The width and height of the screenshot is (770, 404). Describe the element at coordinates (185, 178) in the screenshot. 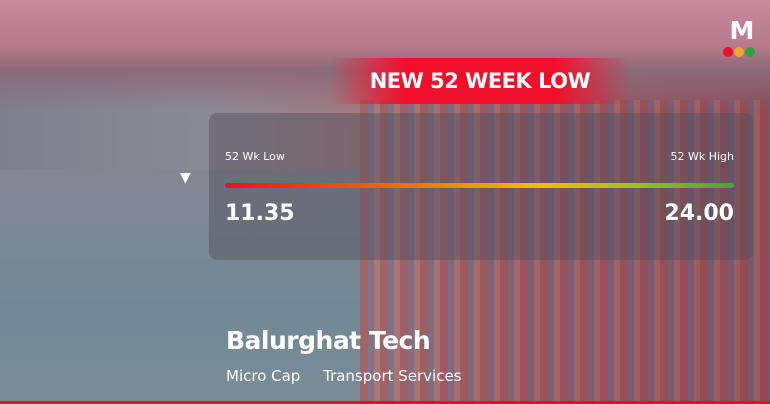

I see `down-triangle-icon: ▼` at that location.